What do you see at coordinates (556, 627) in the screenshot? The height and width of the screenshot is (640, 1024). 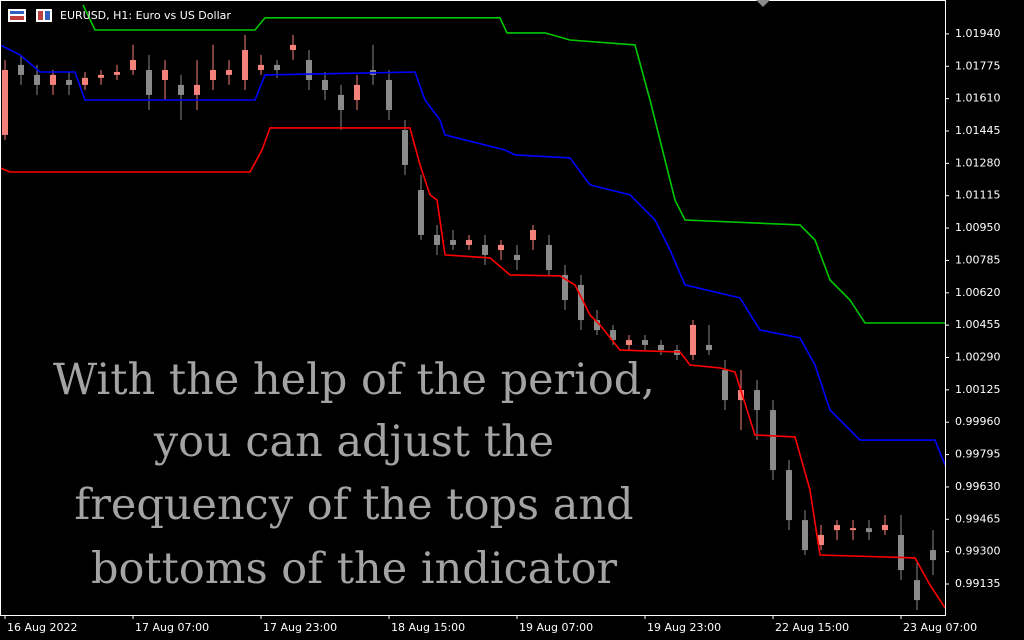 I see `x-tick-label: 19 Aug 07:00` at bounding box center [556, 627].